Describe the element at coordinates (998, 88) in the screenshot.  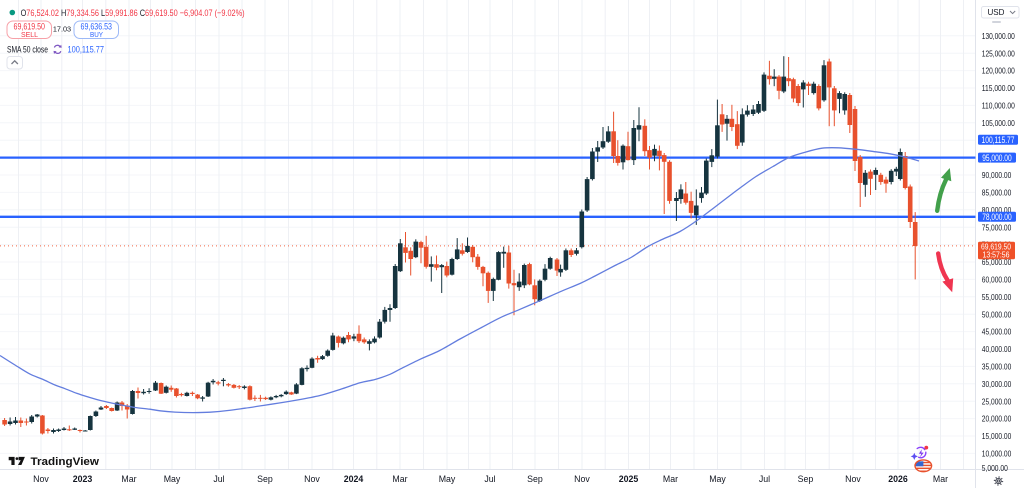
I see `svg-text: 115,000.00` at that location.